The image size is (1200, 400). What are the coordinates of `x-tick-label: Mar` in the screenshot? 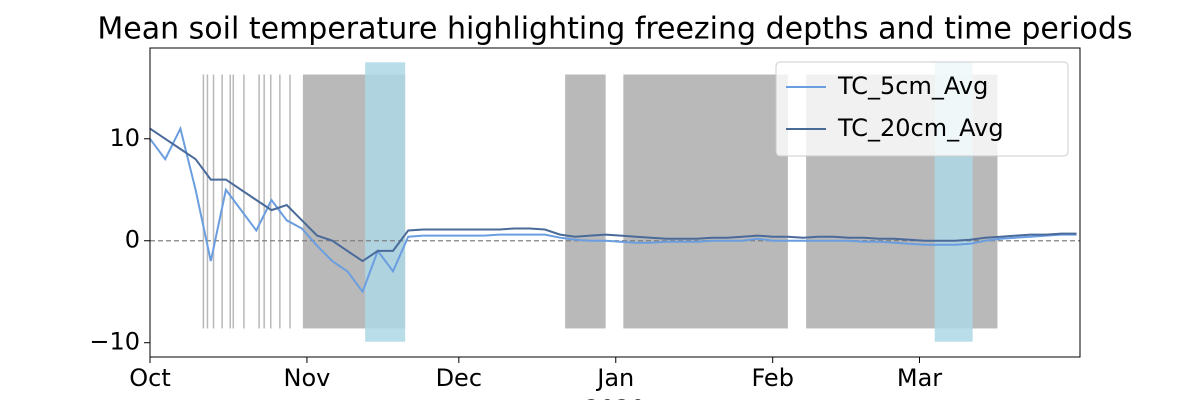 It's located at (919, 378).